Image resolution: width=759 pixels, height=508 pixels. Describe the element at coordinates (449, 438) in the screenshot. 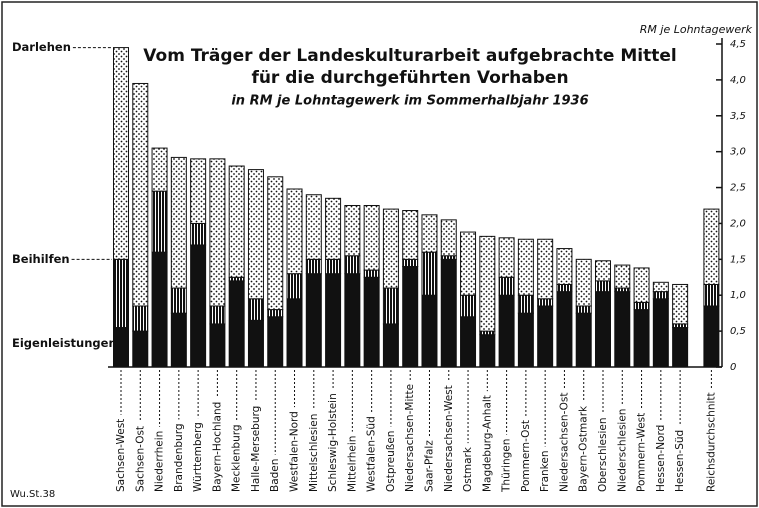

I see `x-tick-label: Niedersachsen-West` at that location.